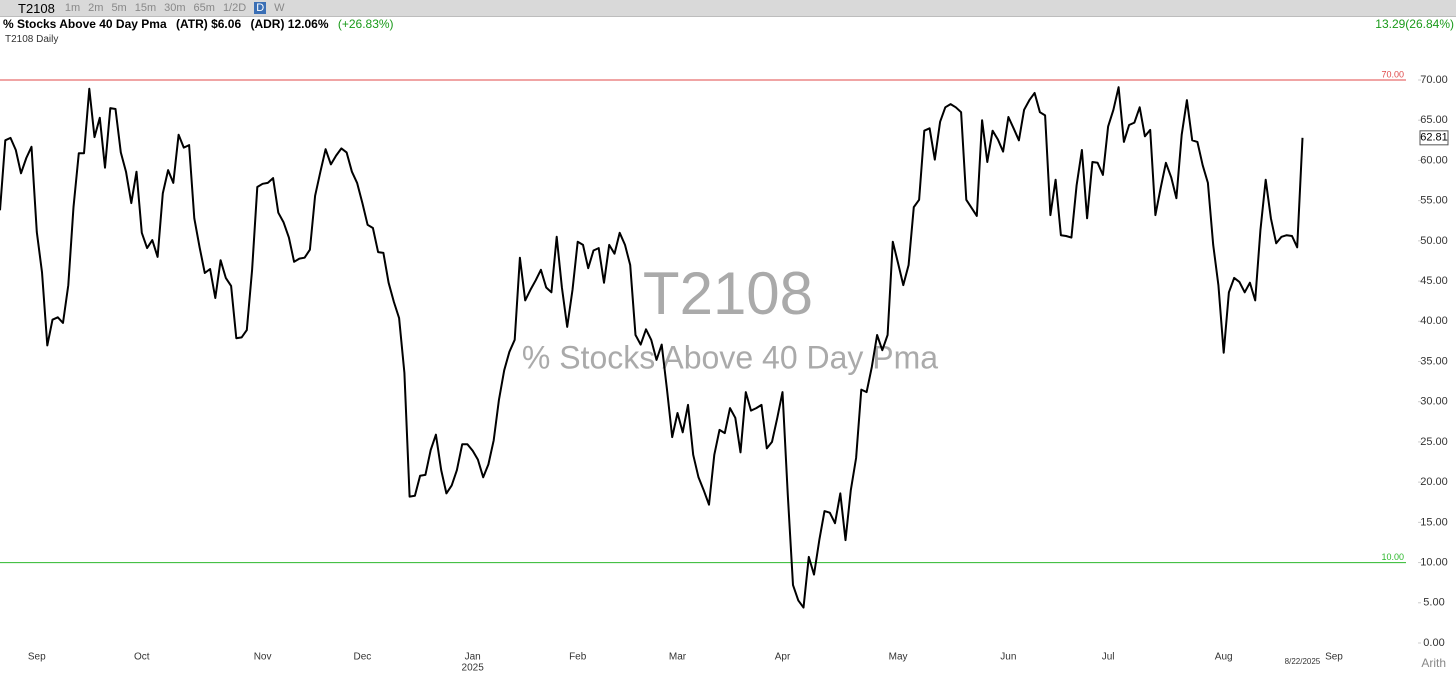  Describe the element at coordinates (1434, 361) in the screenshot. I see `y-tick-label: 35.00` at that location.